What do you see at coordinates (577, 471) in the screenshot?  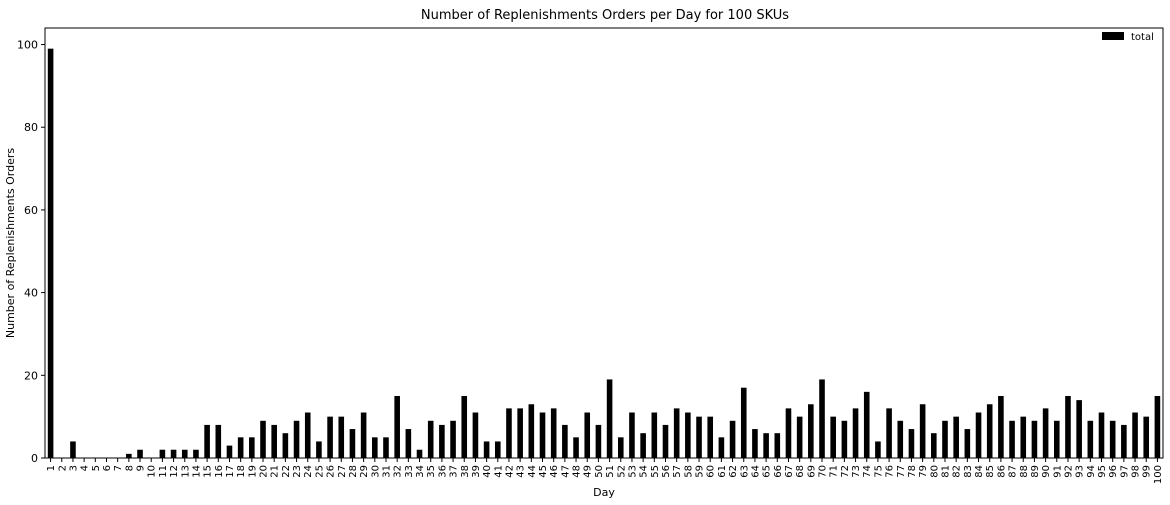 I see `x-tick-label: 48` at bounding box center [577, 471].